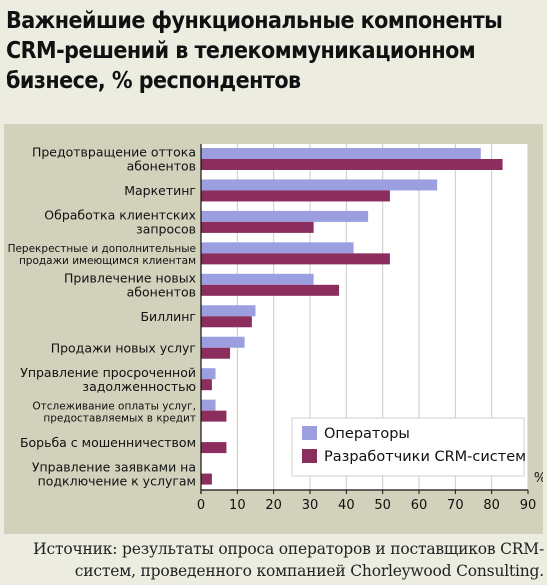  What do you see at coordinates (346, 505) in the screenshot?
I see `x-tick-label-4: 40` at bounding box center [346, 505].